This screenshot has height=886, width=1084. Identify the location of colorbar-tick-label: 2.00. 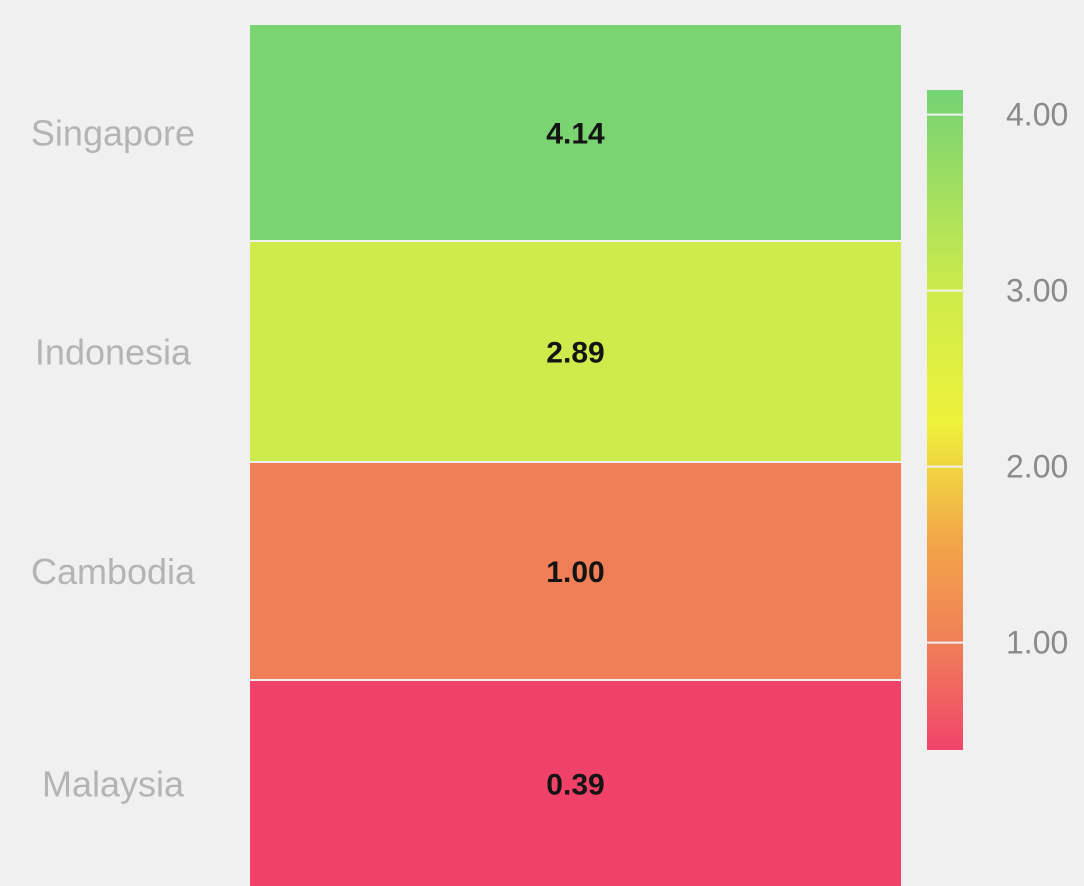
(1037, 467).